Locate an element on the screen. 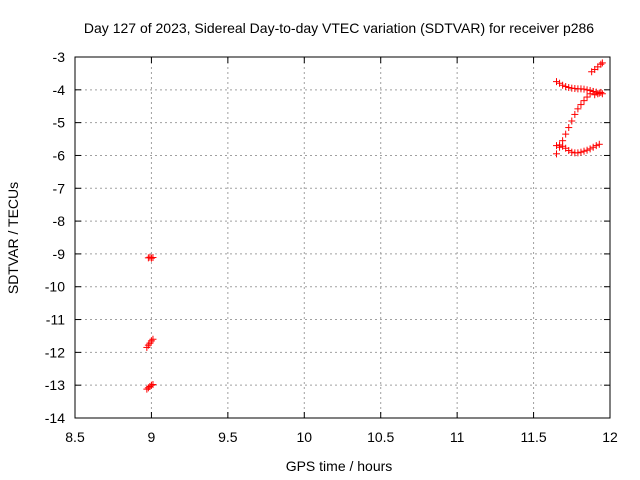 This screenshot has height=480, width=640. y-axis-label: SDTVAR / TECUs is located at coordinates (13, 238).